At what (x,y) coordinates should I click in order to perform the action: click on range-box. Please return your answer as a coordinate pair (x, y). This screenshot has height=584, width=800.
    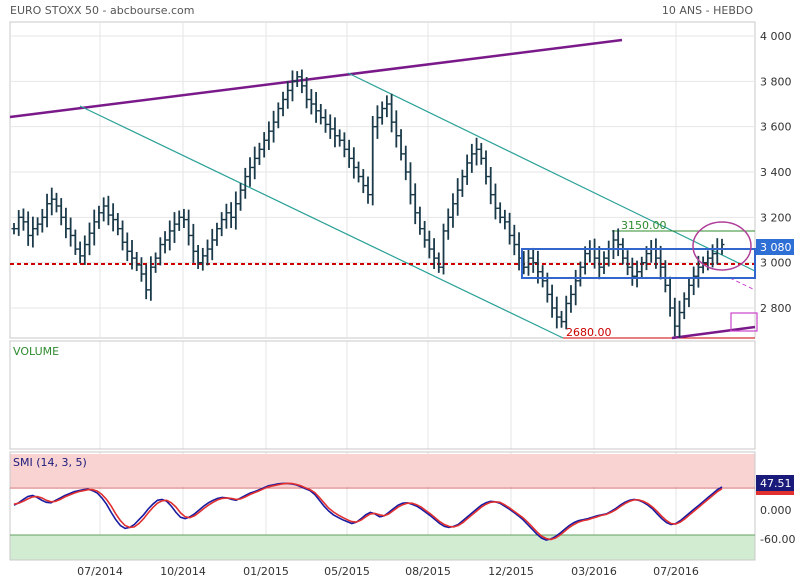
    Looking at the image, I should click on (638, 263).